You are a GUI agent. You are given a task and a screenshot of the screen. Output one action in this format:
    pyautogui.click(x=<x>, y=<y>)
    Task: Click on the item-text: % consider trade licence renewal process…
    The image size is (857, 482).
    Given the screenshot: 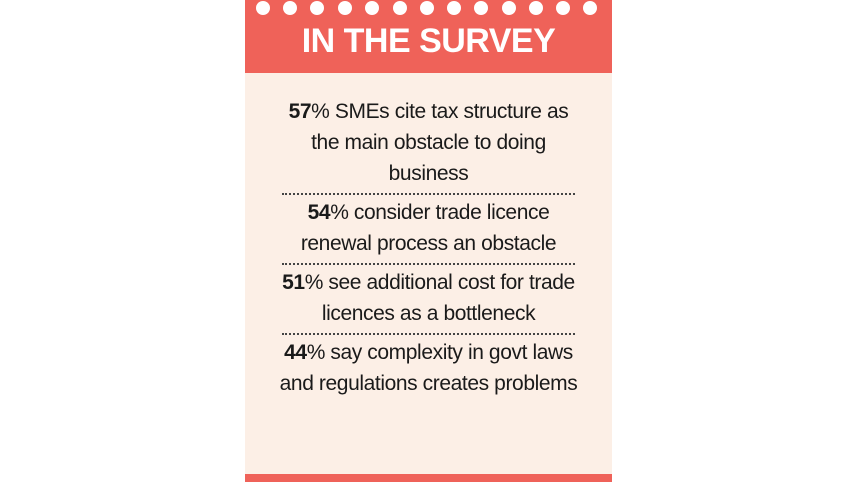 What is the action you would take?
    pyautogui.click(x=428, y=228)
    